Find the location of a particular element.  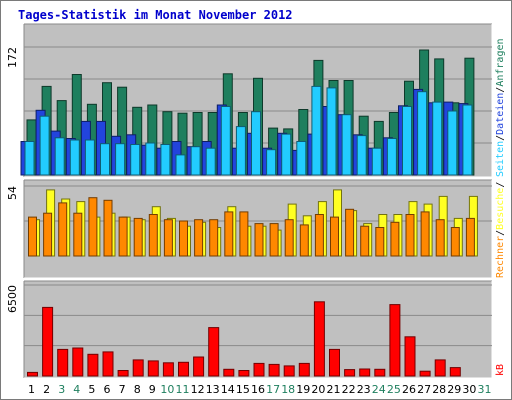

x-tick-label-day-17: 17 is located at coordinates (273, 389).